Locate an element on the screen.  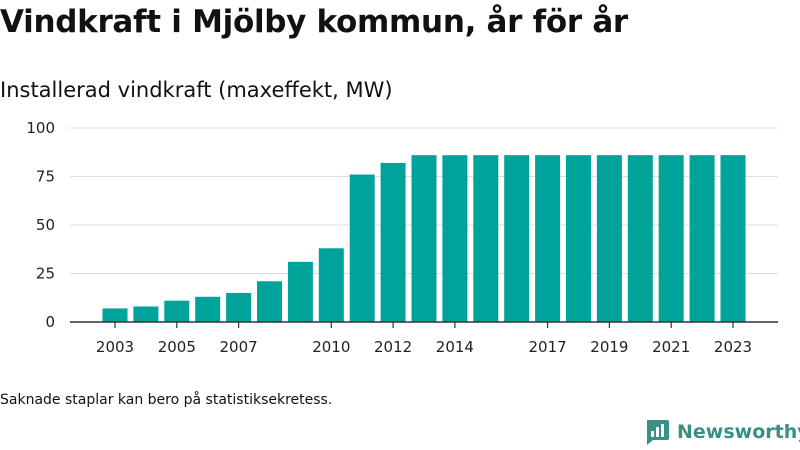
bar-2023 is located at coordinates (733, 238).